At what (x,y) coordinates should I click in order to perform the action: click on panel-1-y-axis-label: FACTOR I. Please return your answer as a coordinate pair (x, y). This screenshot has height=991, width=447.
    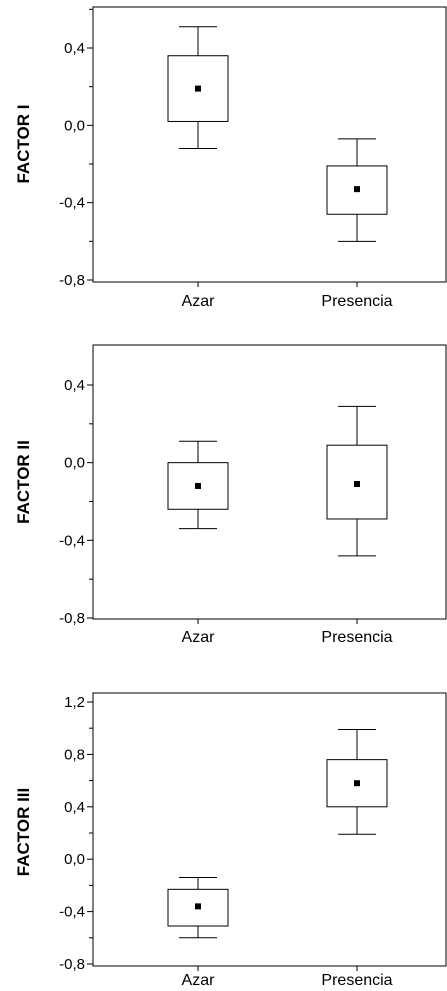
    Looking at the image, I should click on (23, 143).